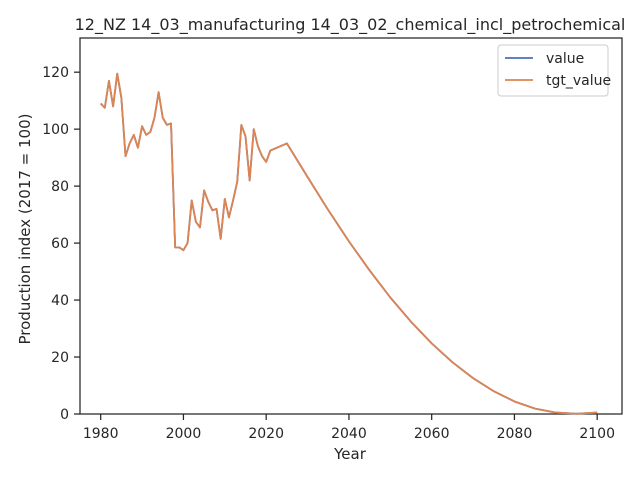  Describe the element at coordinates (60, 358) in the screenshot. I see `y-tick-label: 20` at that location.